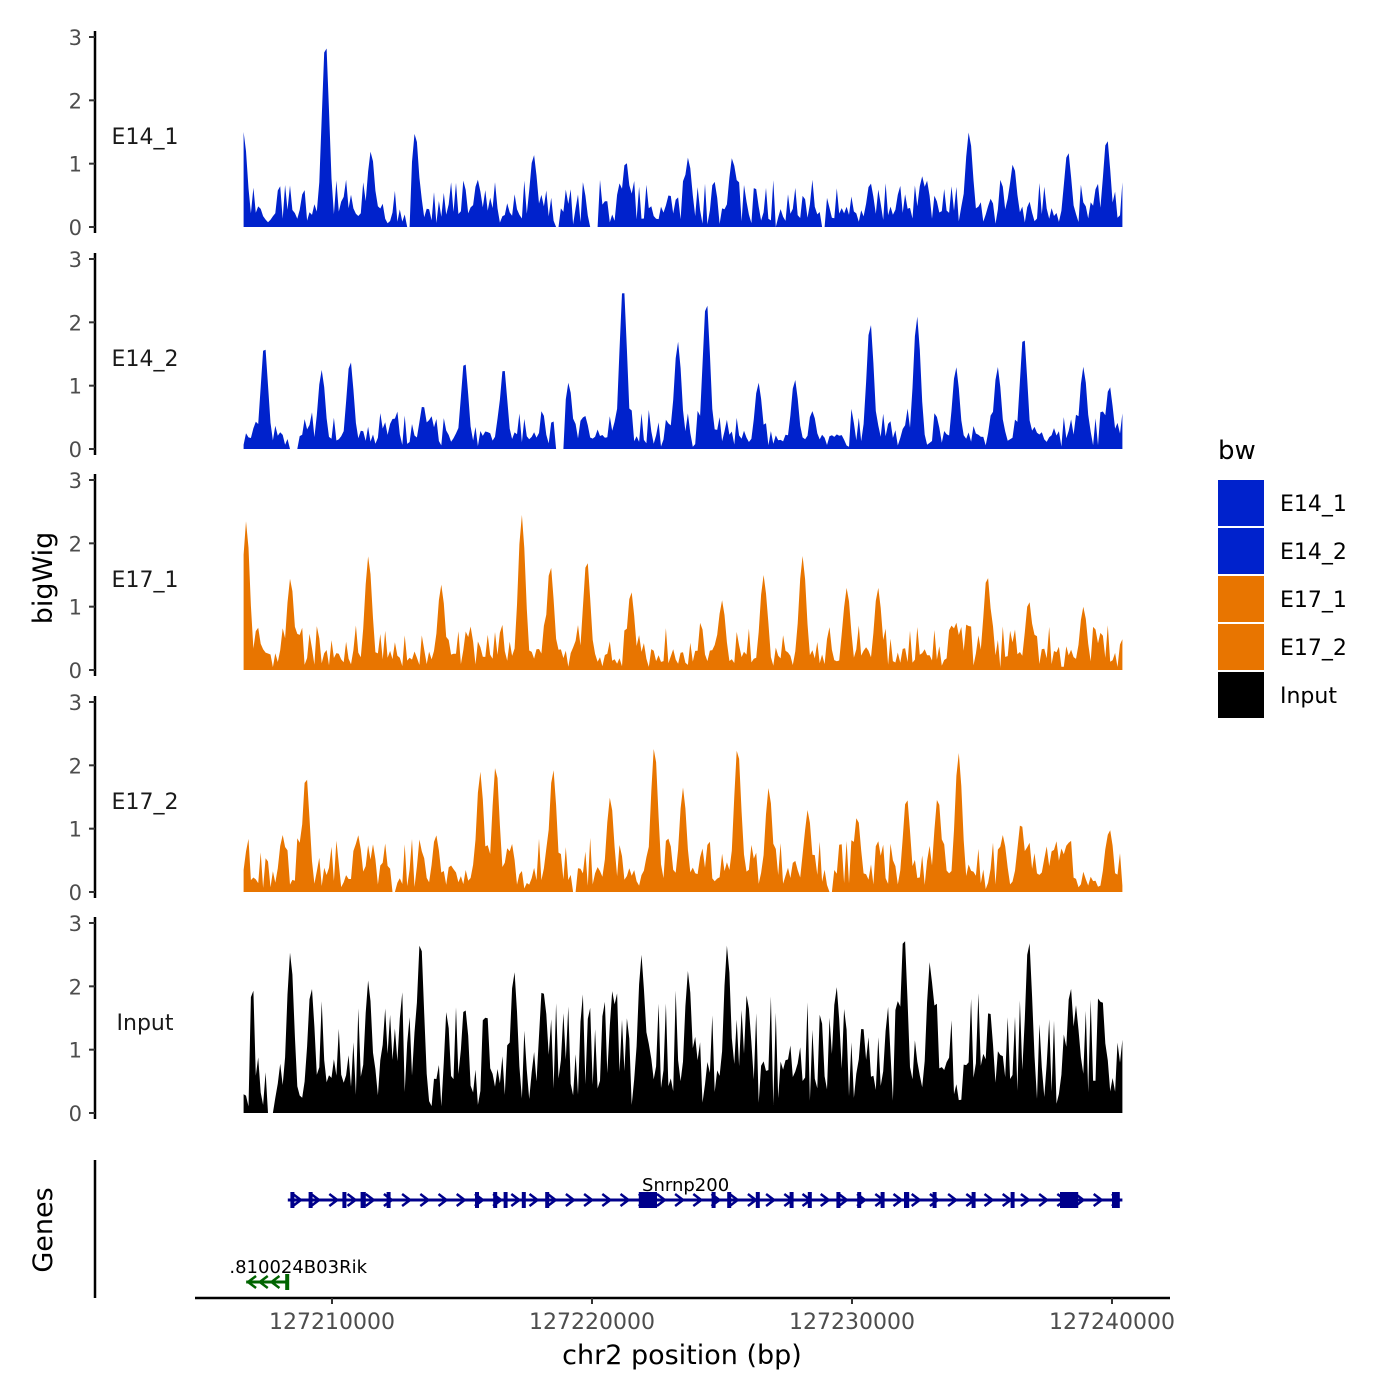 The width and height of the screenshot is (1400, 1400). I want to click on gene-track: Snrnp200 .810024B03Rik, so click(608, 1229).